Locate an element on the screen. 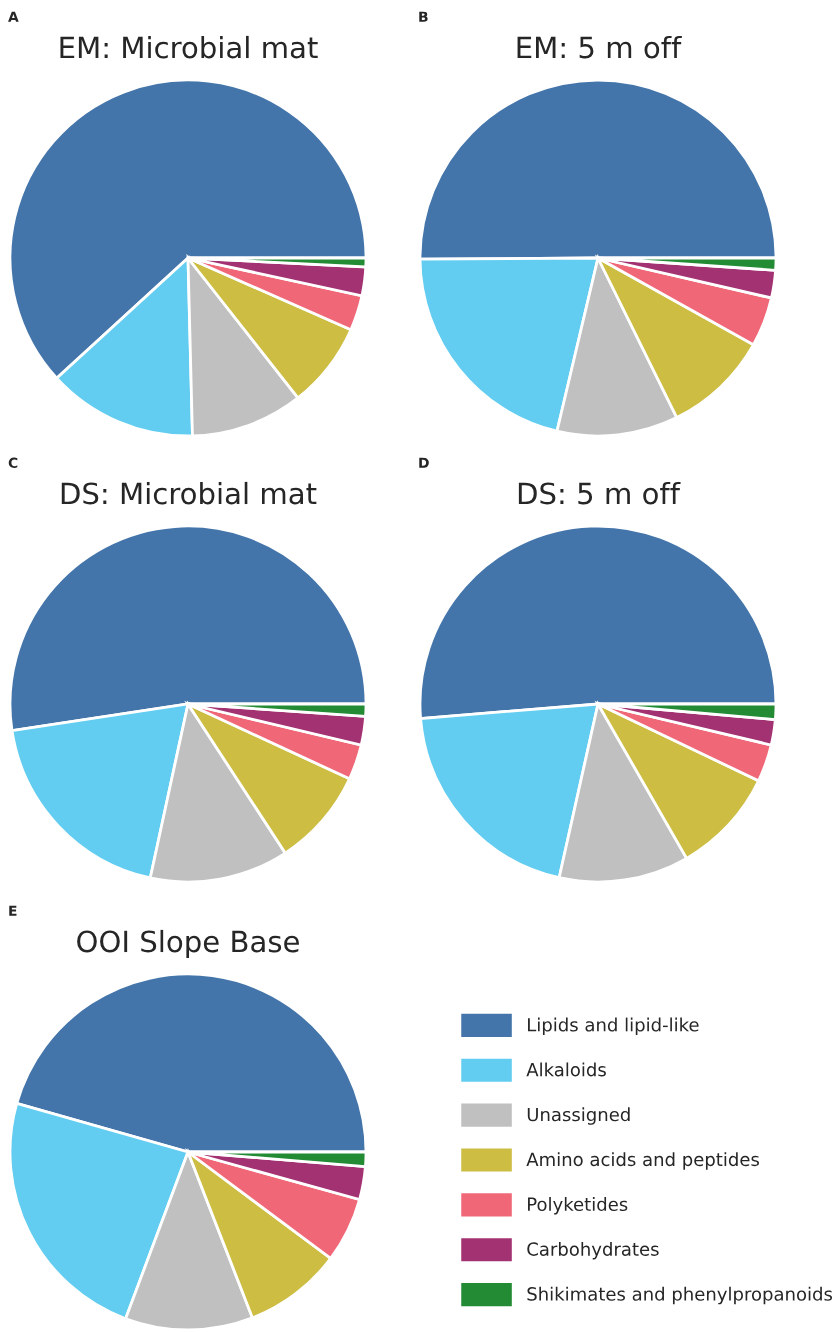 This screenshot has height=1332, width=840. legend-label: Carbohydrates is located at coordinates (593, 1250).